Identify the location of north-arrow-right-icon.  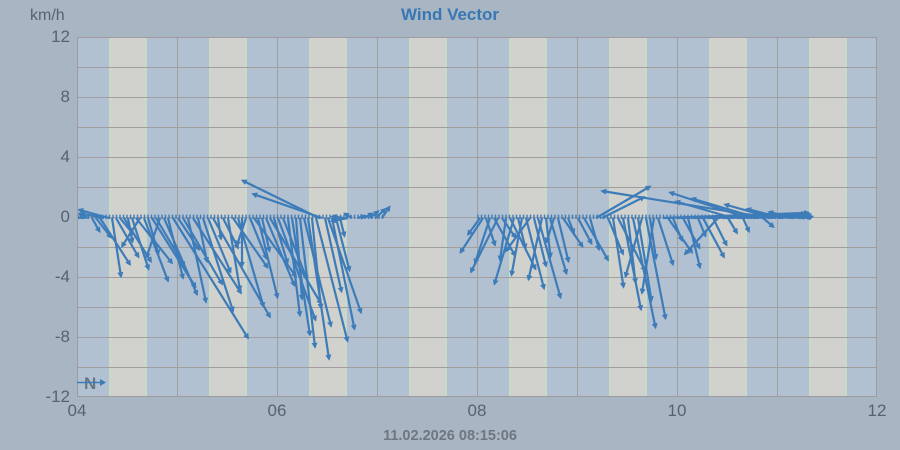
(91, 382).